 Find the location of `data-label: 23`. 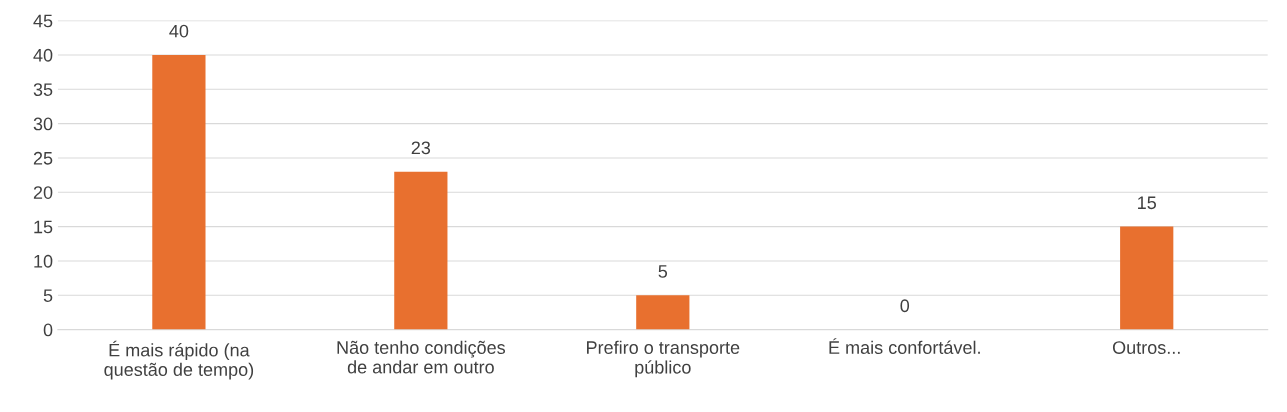

data-label: 23 is located at coordinates (421, 148).